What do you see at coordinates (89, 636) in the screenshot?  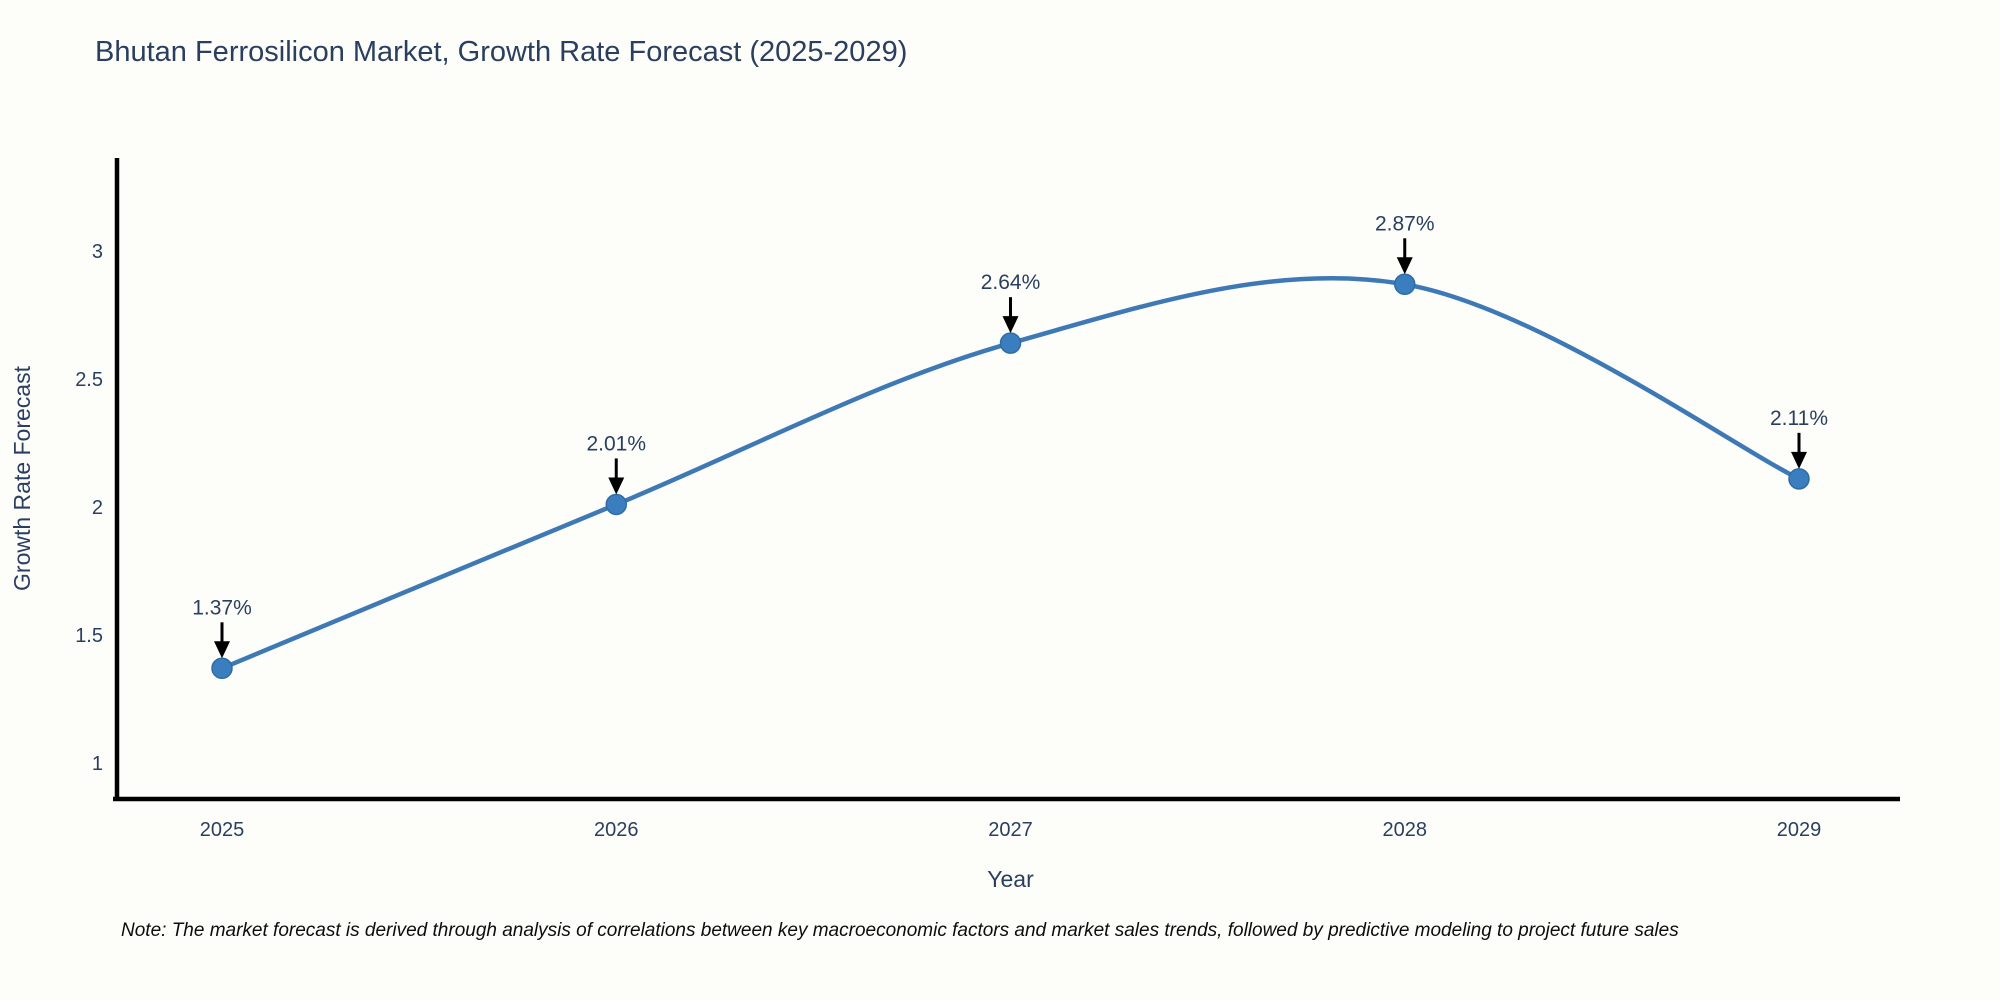 I see `y-tick-label-1.5: 1.5` at bounding box center [89, 636].